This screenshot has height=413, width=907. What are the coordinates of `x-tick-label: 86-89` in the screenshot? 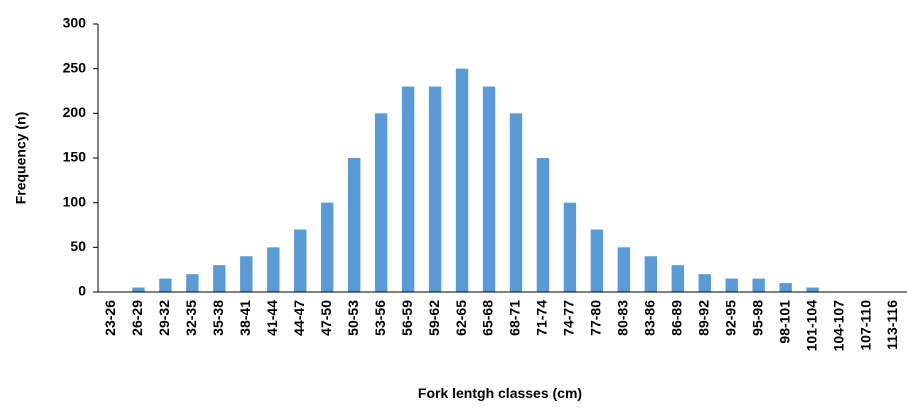 It's located at (676, 318).